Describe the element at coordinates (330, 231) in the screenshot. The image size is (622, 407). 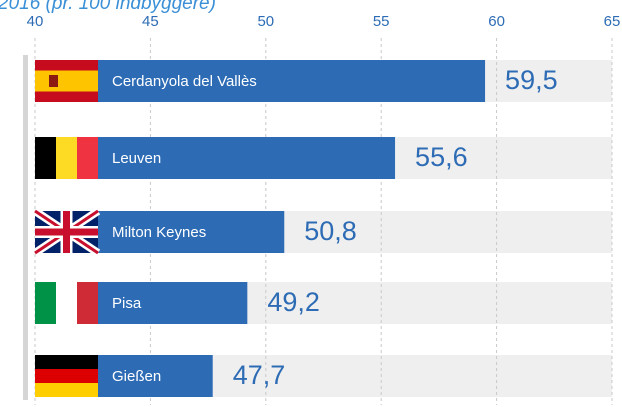
I see `value-label: 50,8` at that location.